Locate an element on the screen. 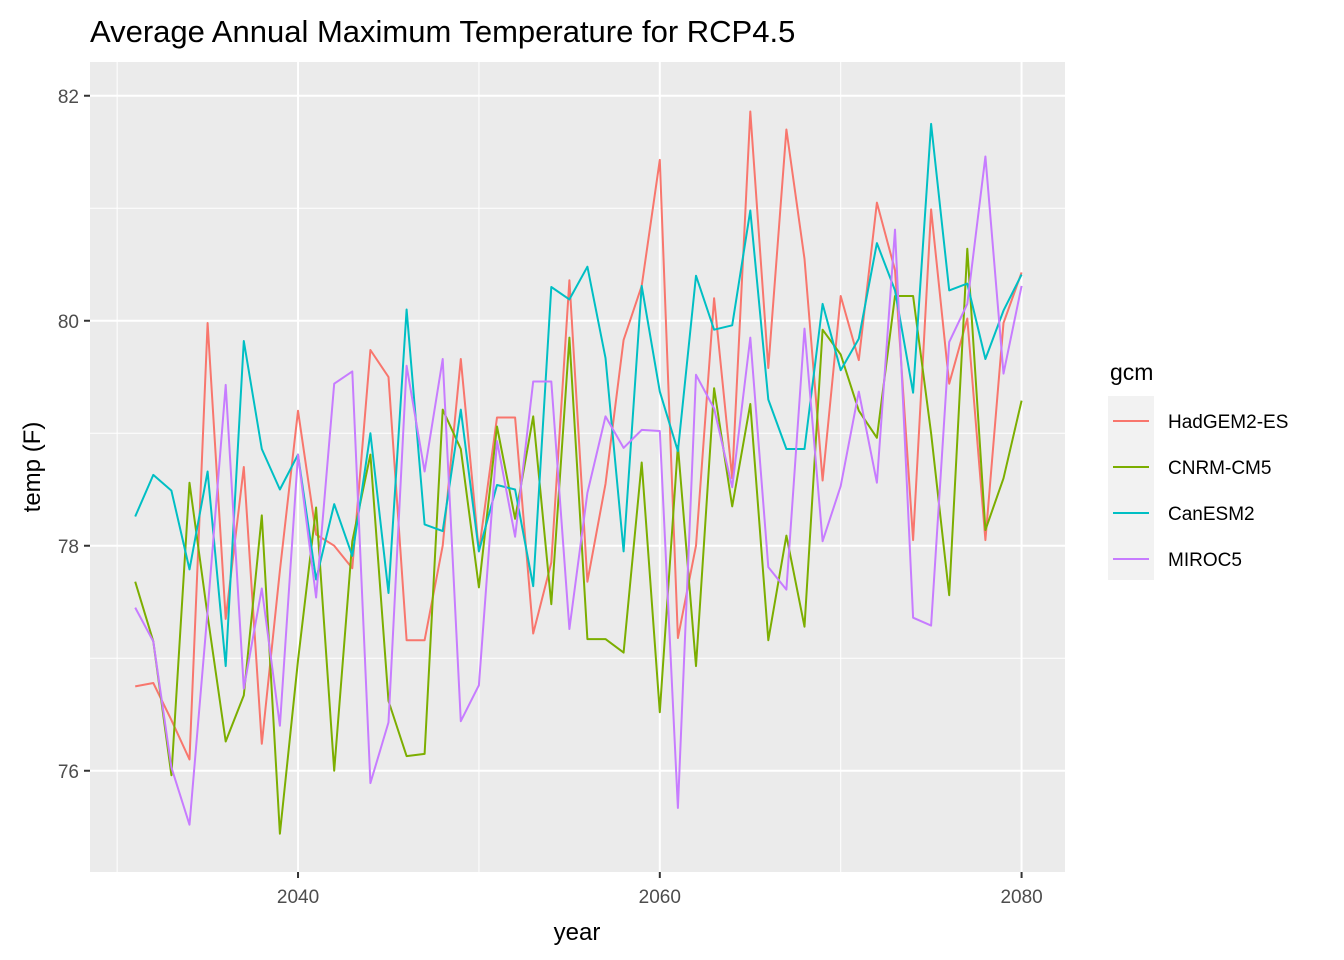  y-tick-label: 78 is located at coordinates (68, 547).